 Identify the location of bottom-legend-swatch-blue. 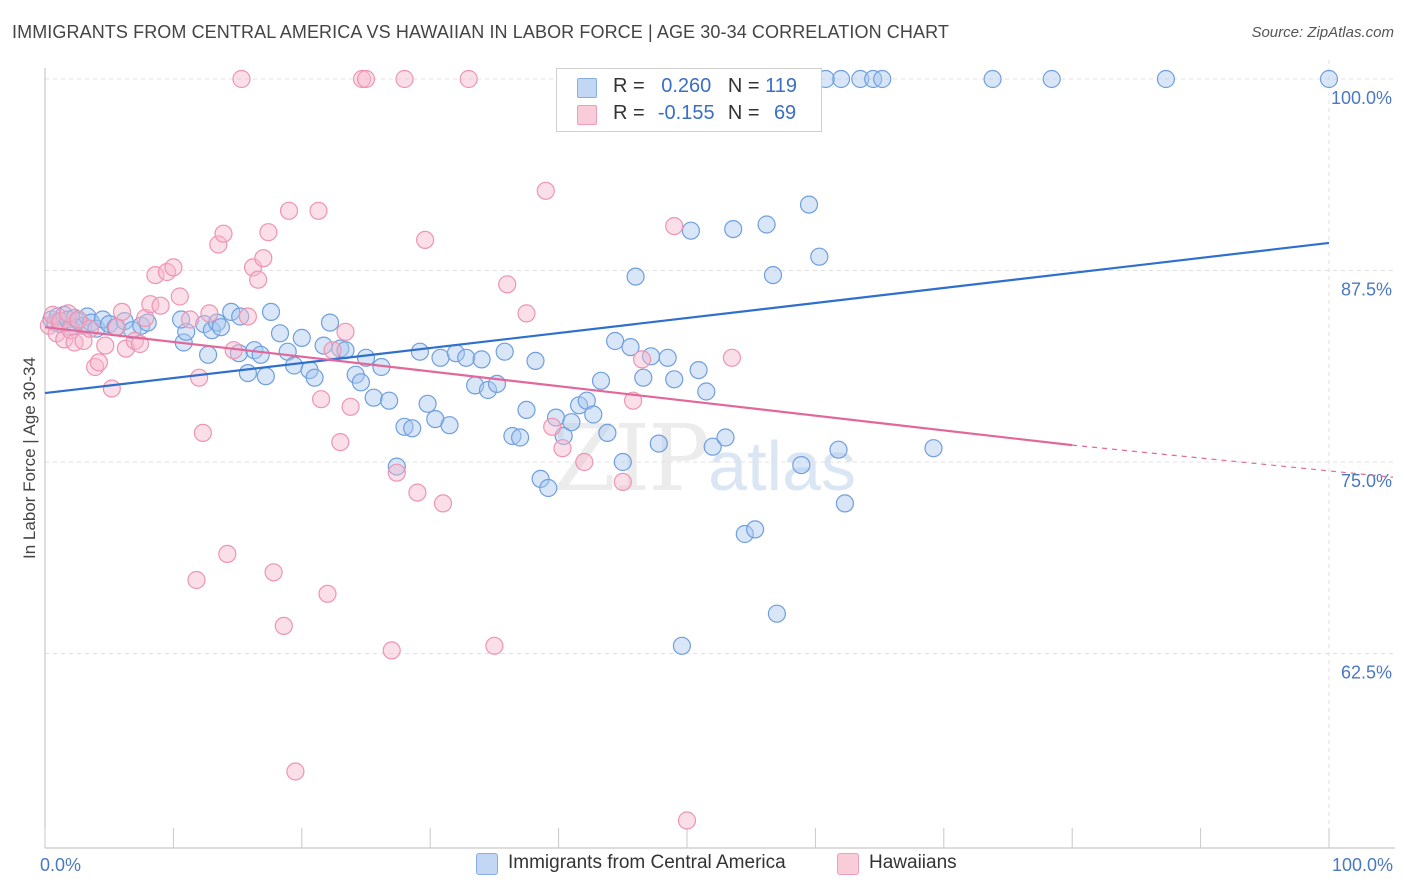
(487, 864).